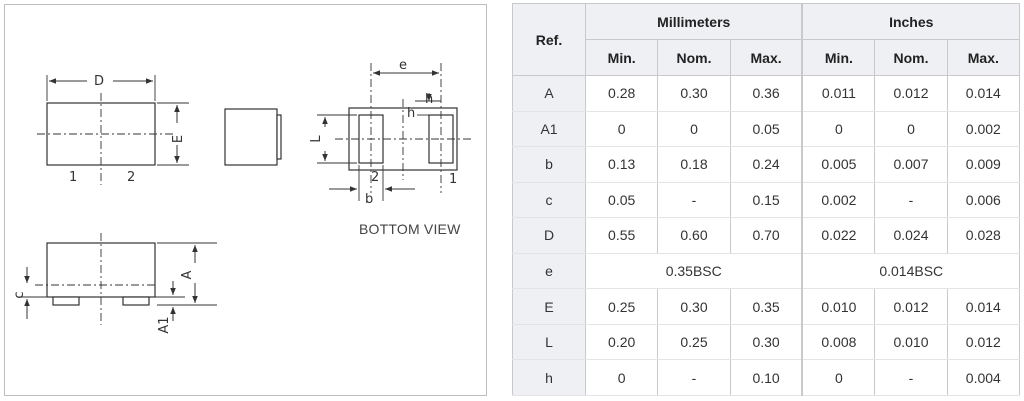 This screenshot has height=401, width=1024. What do you see at coordinates (73, 177) in the screenshot?
I see `pin-label-1: 1` at bounding box center [73, 177].